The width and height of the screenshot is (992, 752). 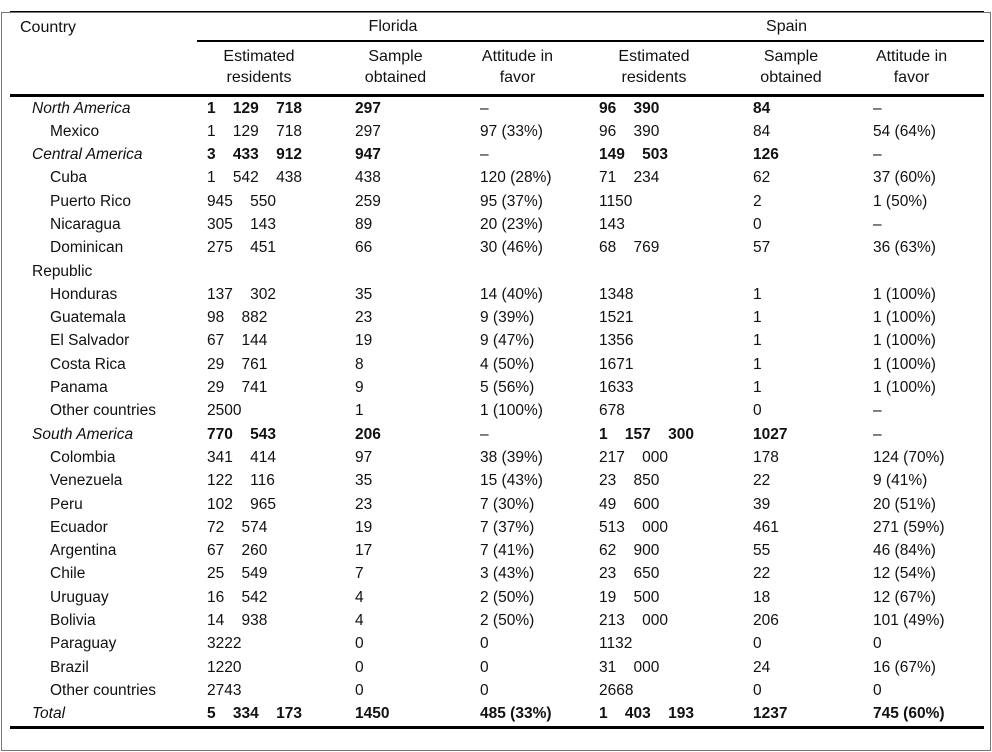 I want to click on cell-sp-est: 1132, so click(x=616, y=644).